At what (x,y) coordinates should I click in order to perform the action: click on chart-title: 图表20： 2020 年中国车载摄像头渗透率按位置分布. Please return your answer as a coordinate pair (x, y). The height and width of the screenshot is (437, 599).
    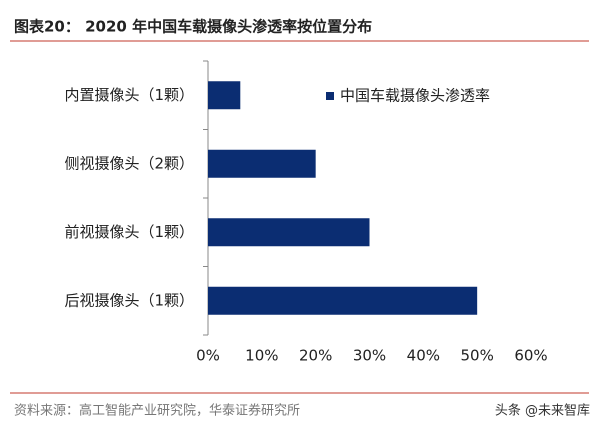
    Looking at the image, I should click on (193, 27).